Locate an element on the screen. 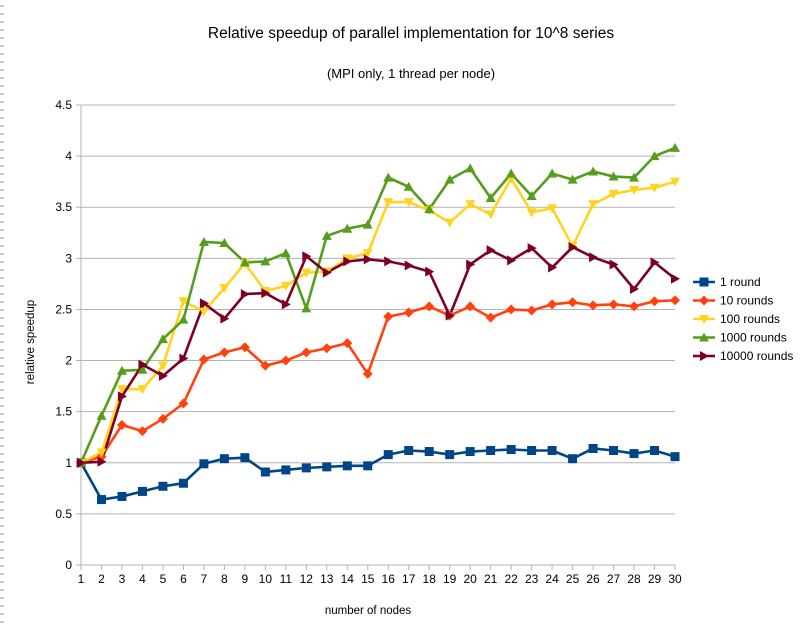 This screenshot has width=810, height=626. x-tick-label: 4 is located at coordinates (142, 579).